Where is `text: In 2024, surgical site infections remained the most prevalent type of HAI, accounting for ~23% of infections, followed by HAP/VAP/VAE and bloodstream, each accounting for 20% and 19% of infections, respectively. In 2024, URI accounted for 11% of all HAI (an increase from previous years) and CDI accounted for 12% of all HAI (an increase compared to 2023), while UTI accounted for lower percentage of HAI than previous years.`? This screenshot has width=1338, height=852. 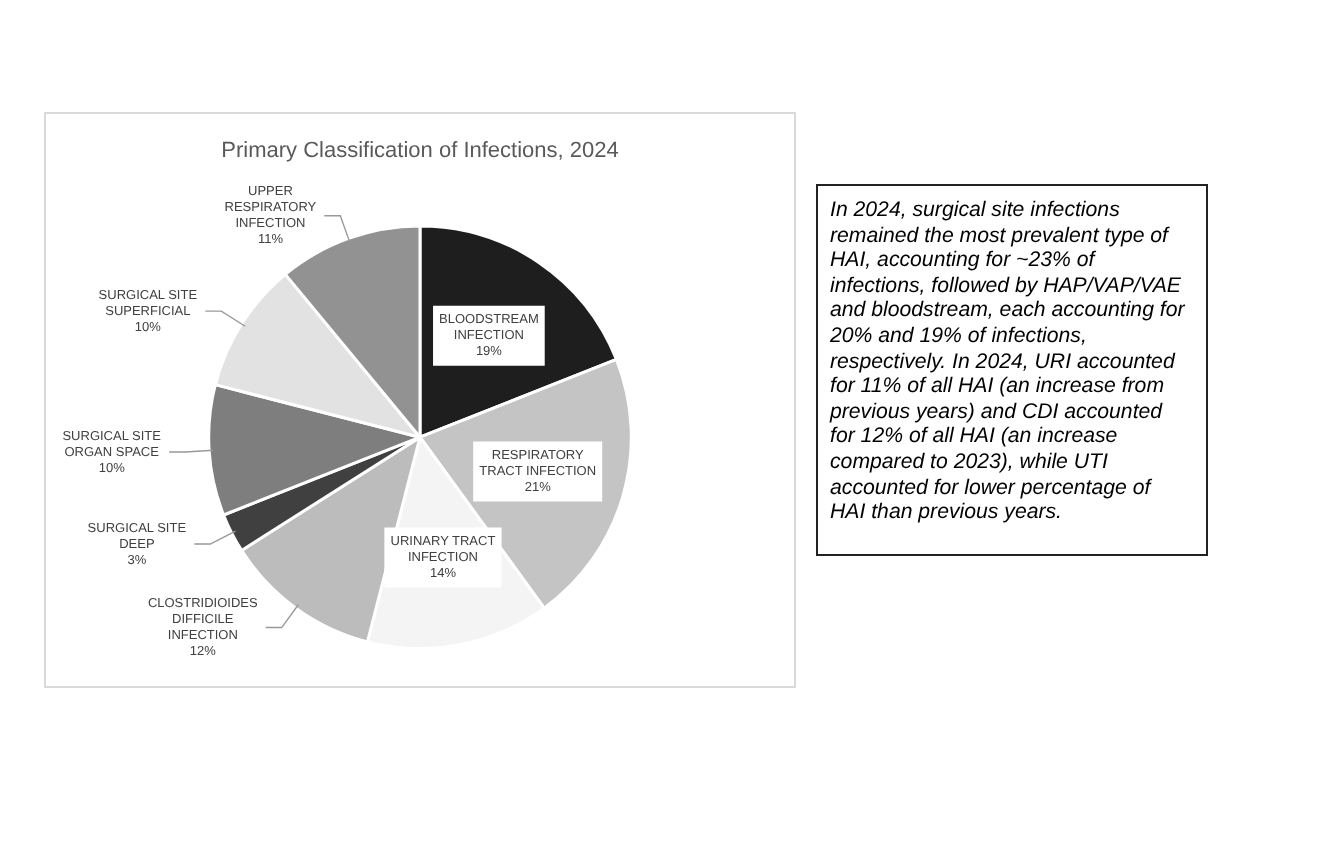 text: In 2024, surgical site infections remained the most prevalent type of HAI, accounting for ~23% of infections, followed by HAP/VAP/VAE and bloodstream, each accounting for 20% and 19% of infections, respectively. In 2024, URI accounted for 11% of all HAI (an increase from previous years) and CDI accounted for 12% of all HAI (an increase compared to 2023), while UTI accounted for lower percentage of HAI than previous years. is located at coordinates (1007, 361).